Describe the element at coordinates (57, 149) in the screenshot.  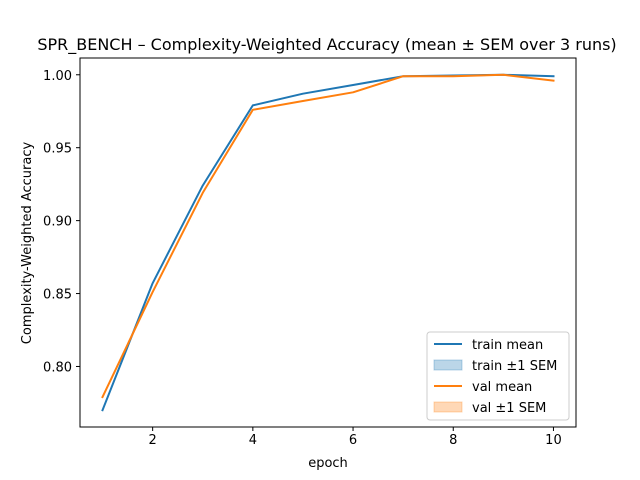
I see `y-tick-label: 0.95` at that location.